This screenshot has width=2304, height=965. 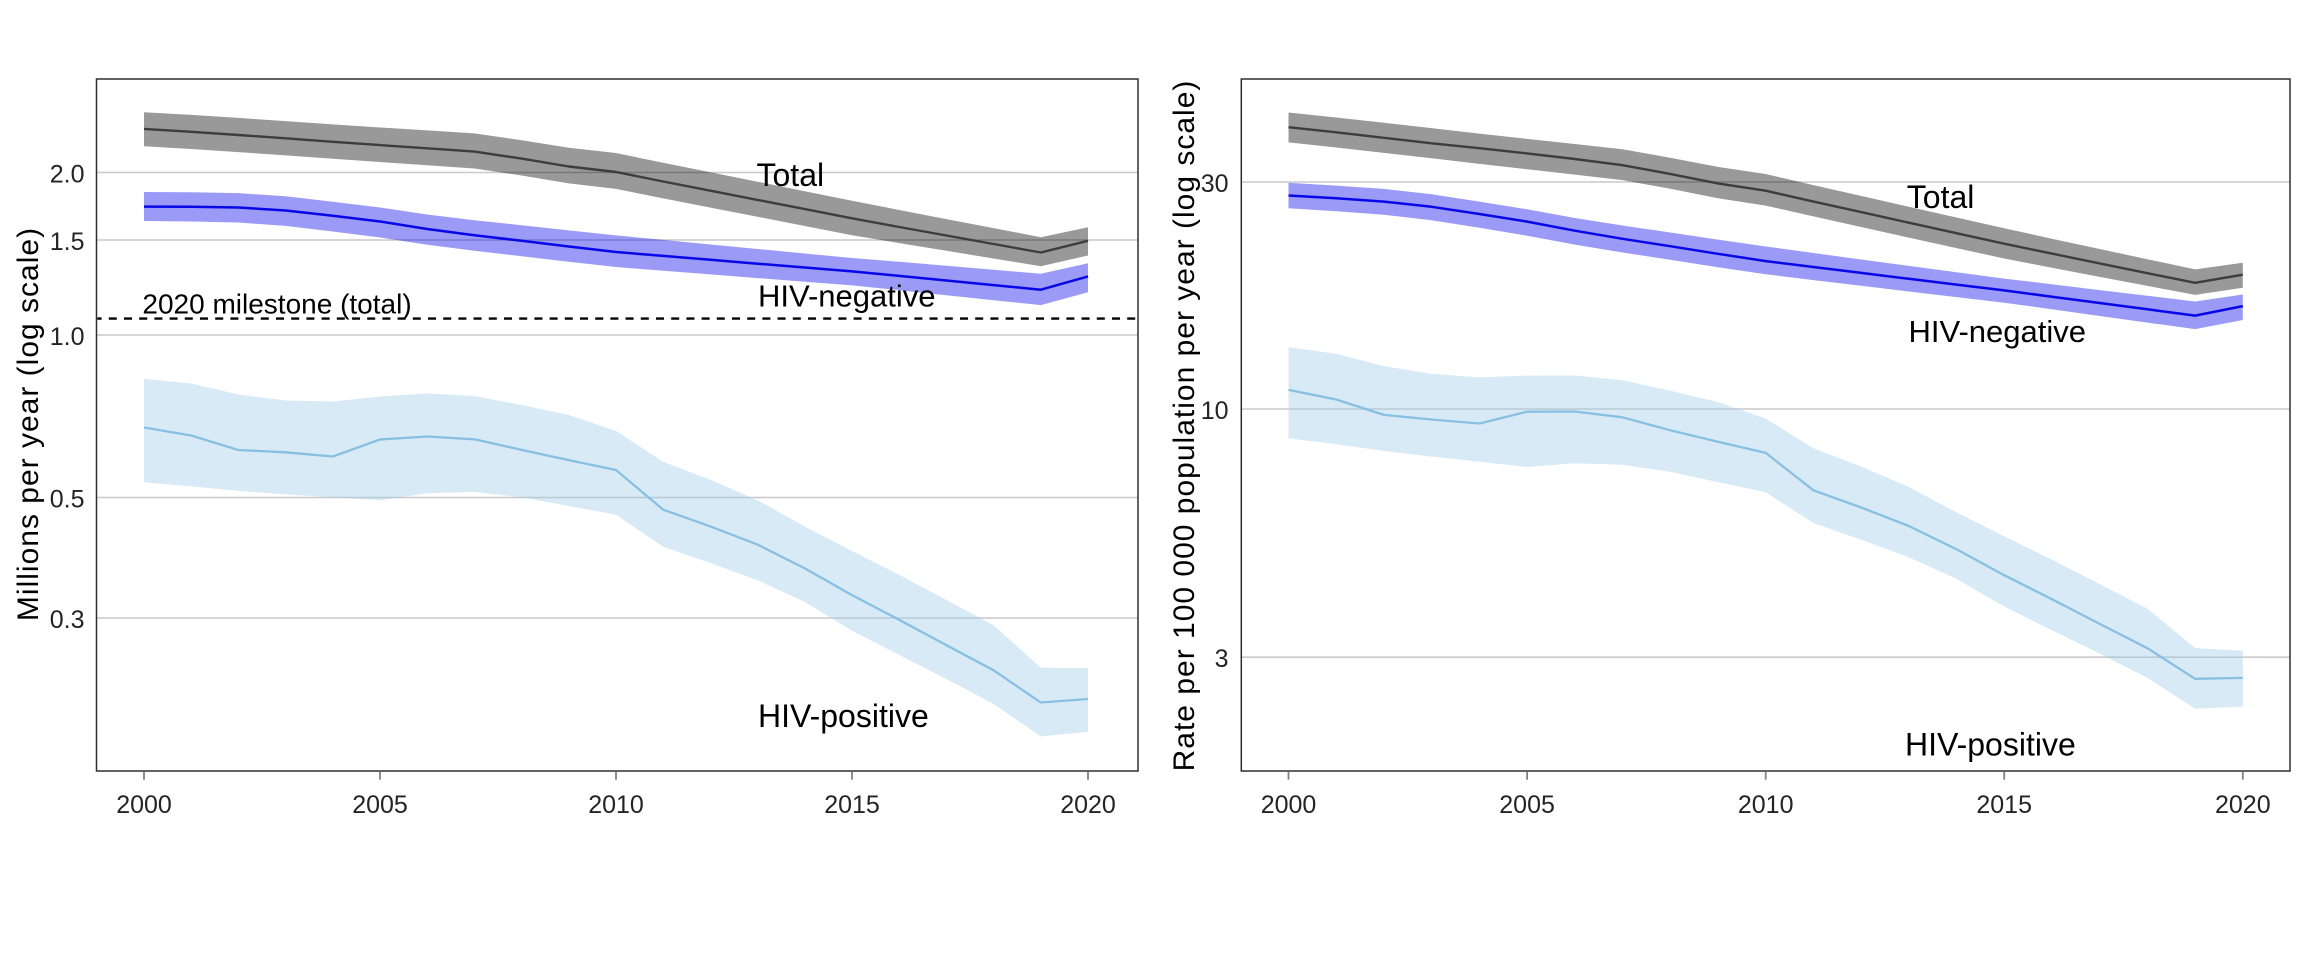 I want to click on svg-text: 1.5, so click(x=67, y=242).